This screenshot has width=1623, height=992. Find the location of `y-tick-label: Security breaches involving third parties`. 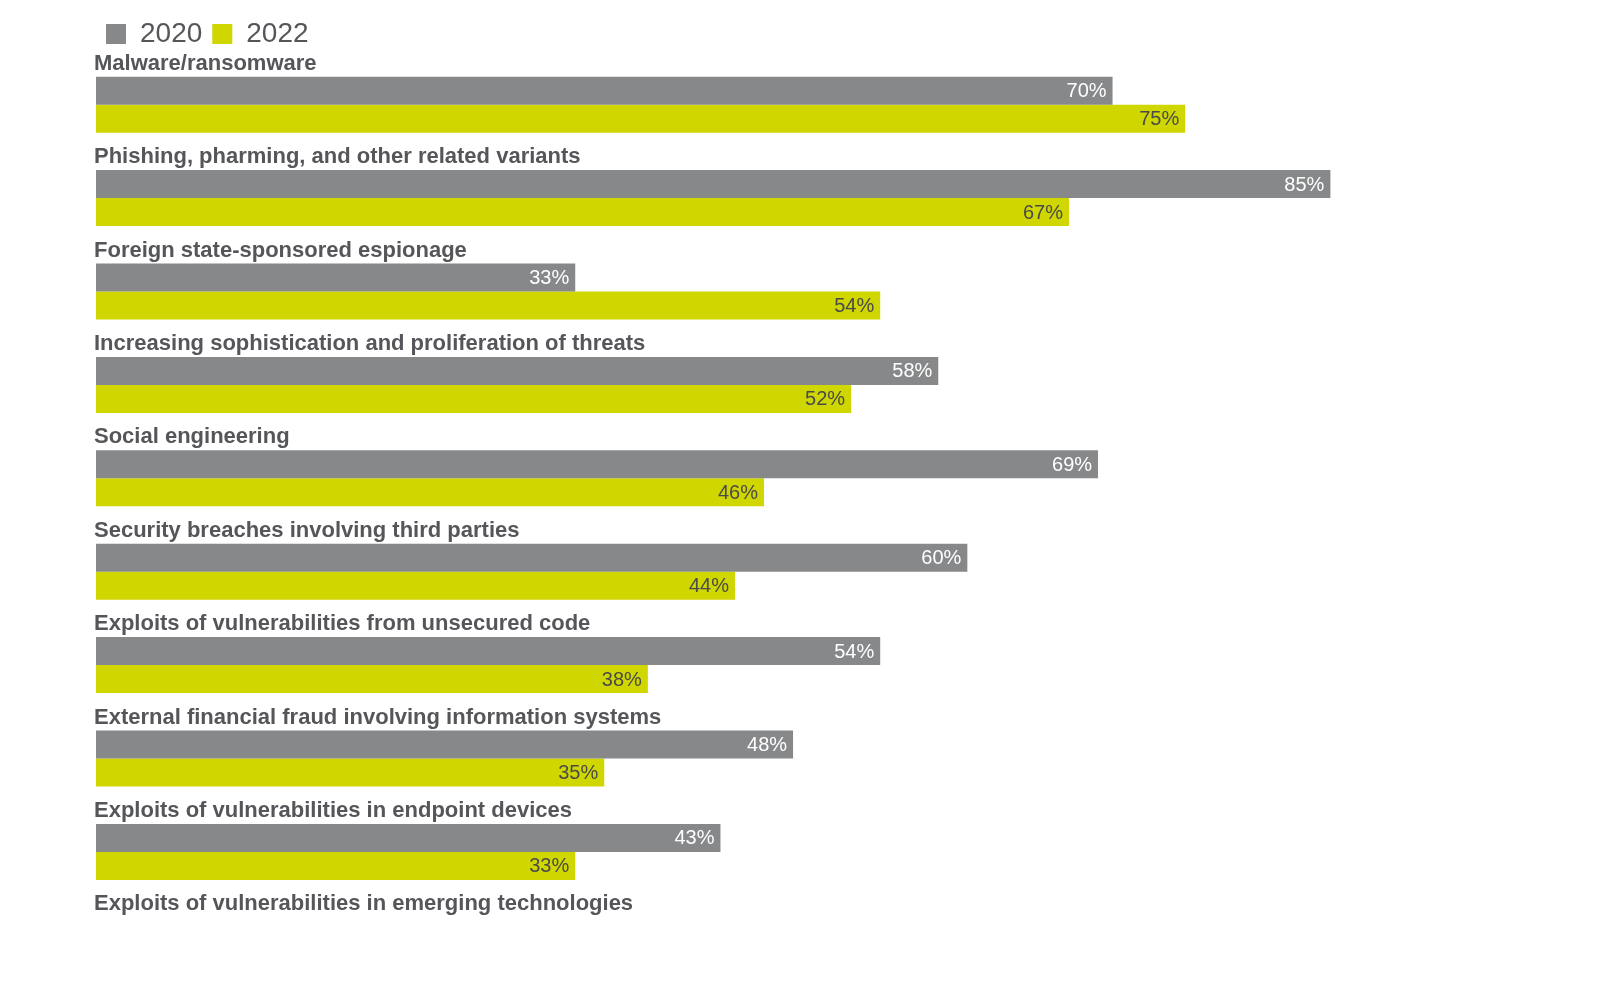

y-tick-label: Security breaches involving third parties is located at coordinates (307, 529).